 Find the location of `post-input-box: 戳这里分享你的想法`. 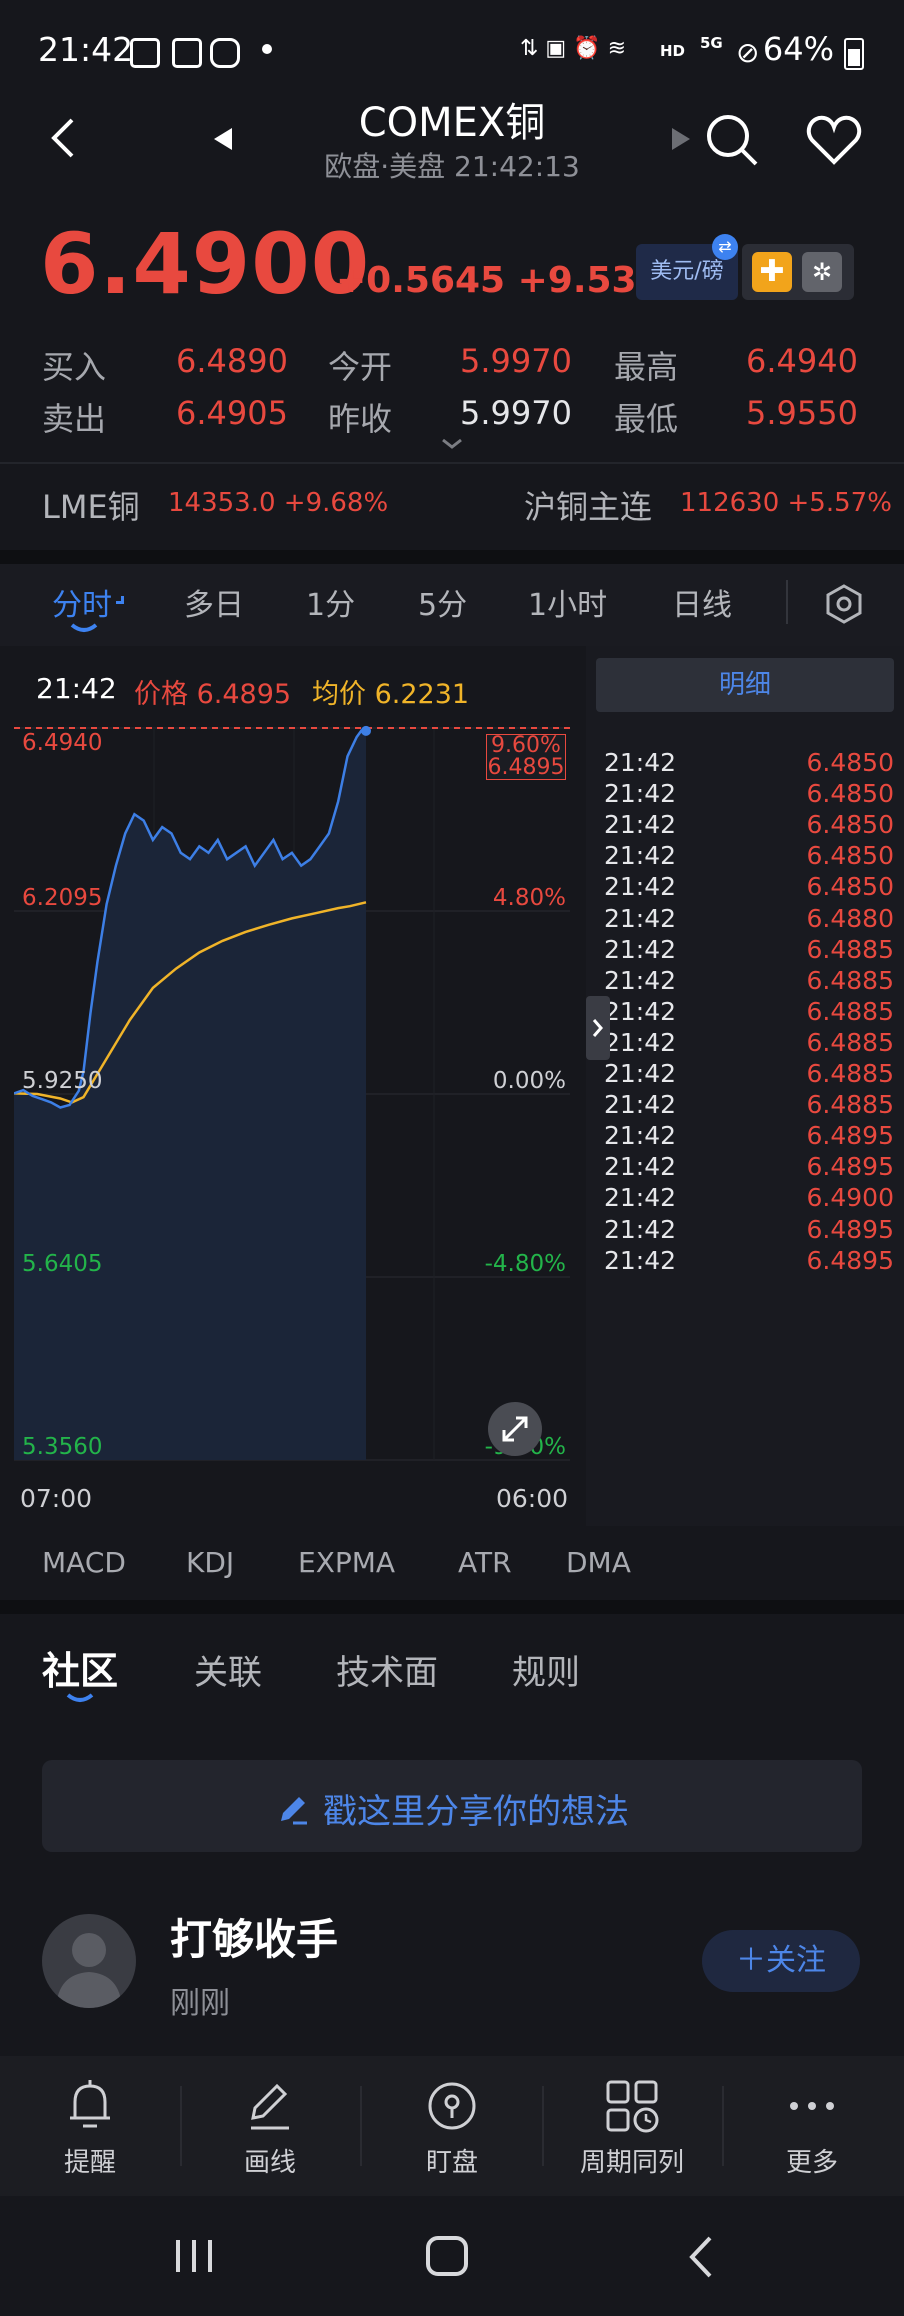

post-input-box: 戳这里分享你的想法 is located at coordinates (452, 1806).